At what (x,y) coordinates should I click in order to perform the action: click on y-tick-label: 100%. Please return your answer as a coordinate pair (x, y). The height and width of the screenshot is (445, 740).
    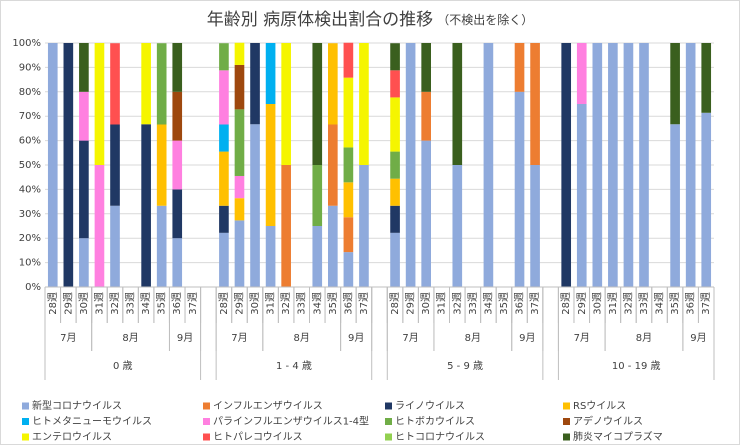
    Looking at the image, I should click on (26, 43).